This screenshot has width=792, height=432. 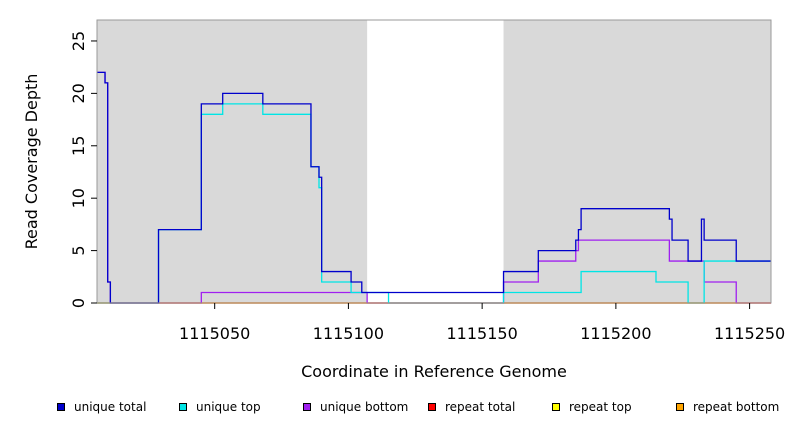 What do you see at coordinates (78, 93) in the screenshot?
I see `y-tick-label: 20` at bounding box center [78, 93].